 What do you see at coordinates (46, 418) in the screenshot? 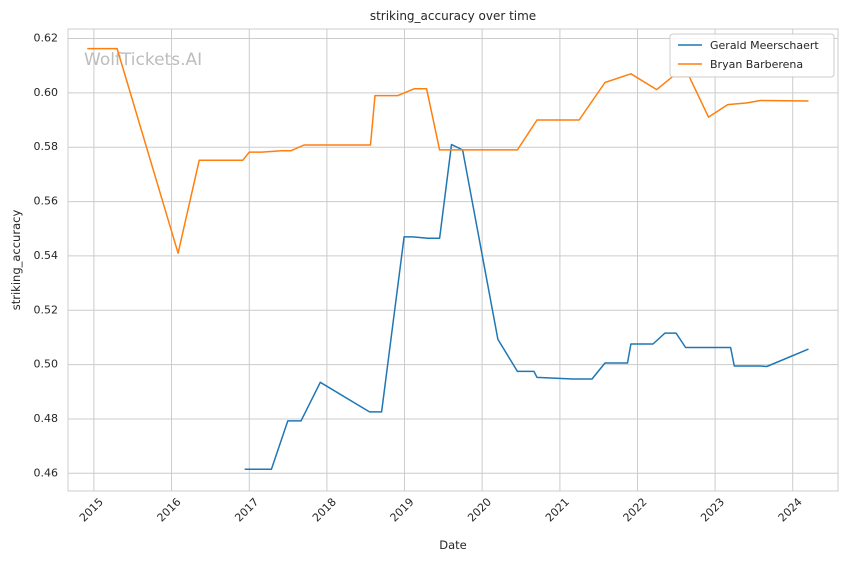
I see `y-tick-label: 0.48` at bounding box center [46, 418].